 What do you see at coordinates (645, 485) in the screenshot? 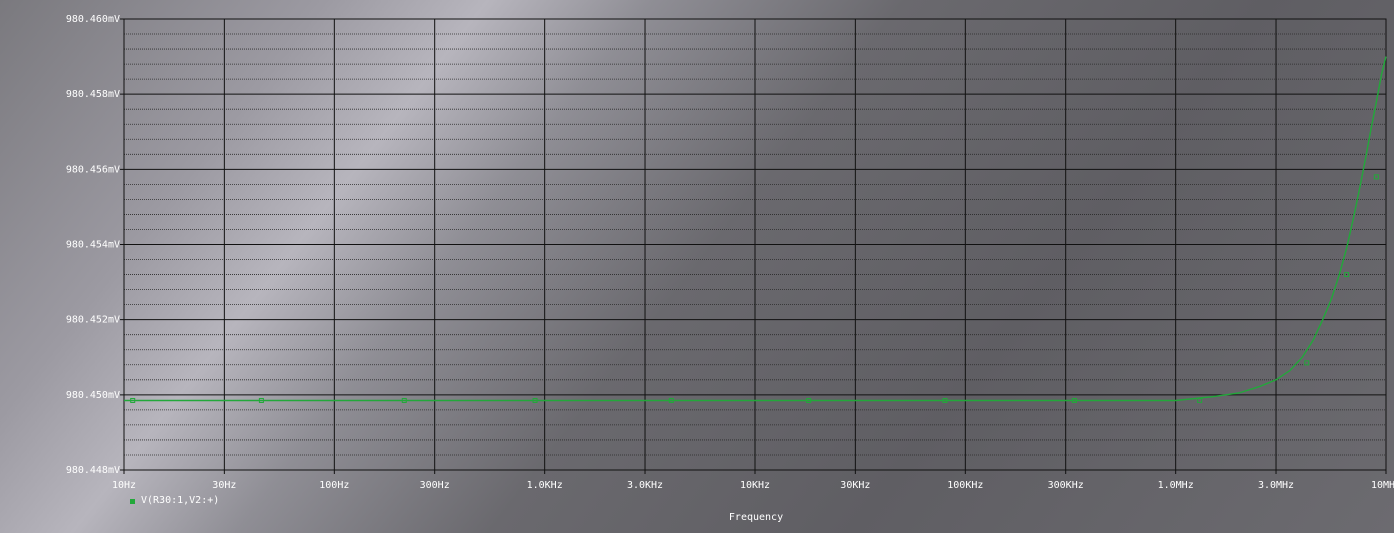
I see `x-tick-label: 3.0KHz` at bounding box center [645, 485].